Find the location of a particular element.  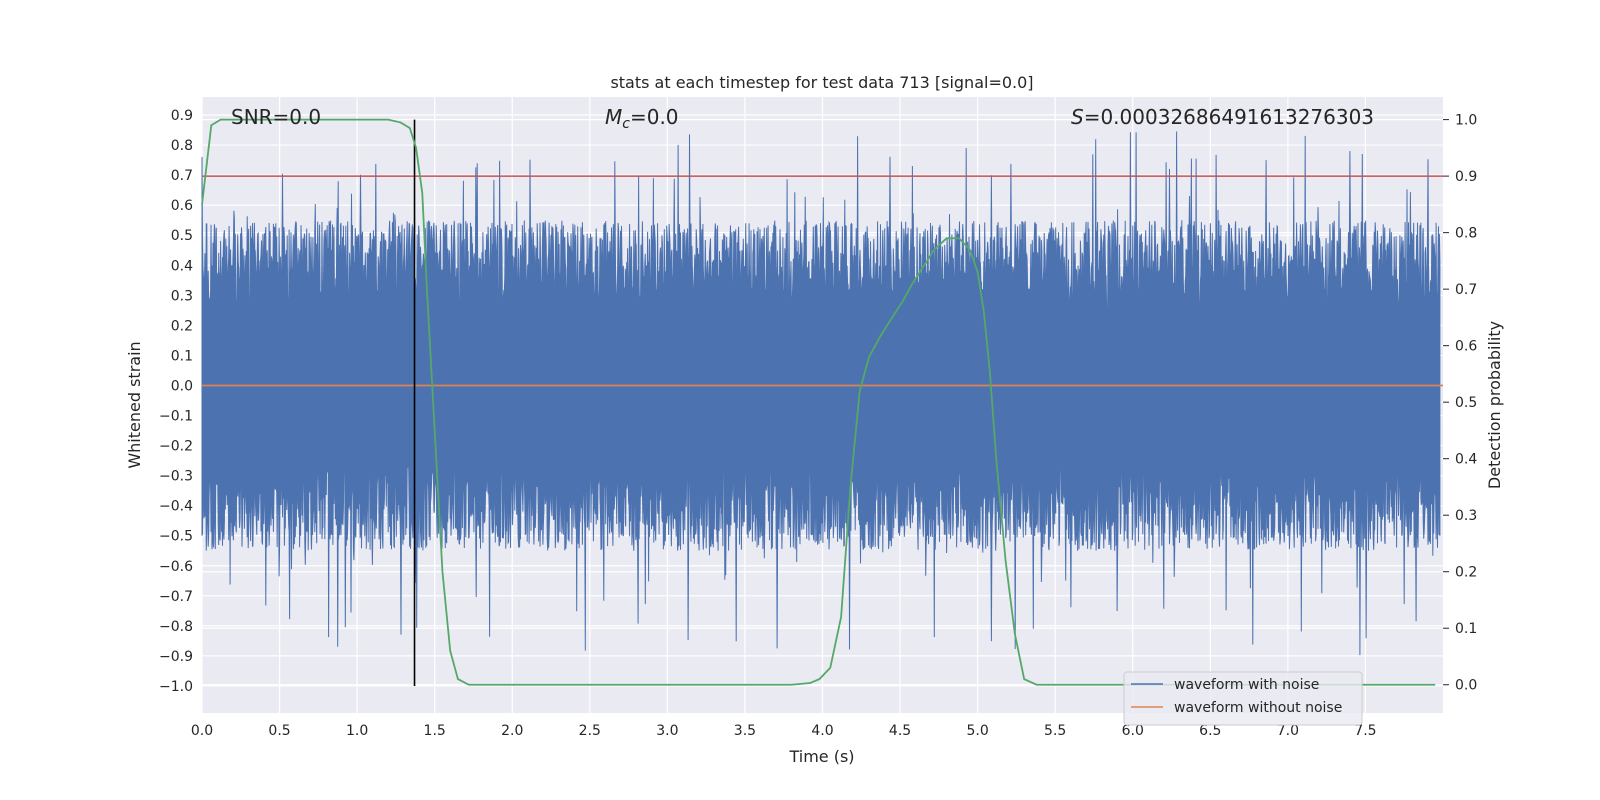

s-symbol: S is located at coordinates (1077, 117).